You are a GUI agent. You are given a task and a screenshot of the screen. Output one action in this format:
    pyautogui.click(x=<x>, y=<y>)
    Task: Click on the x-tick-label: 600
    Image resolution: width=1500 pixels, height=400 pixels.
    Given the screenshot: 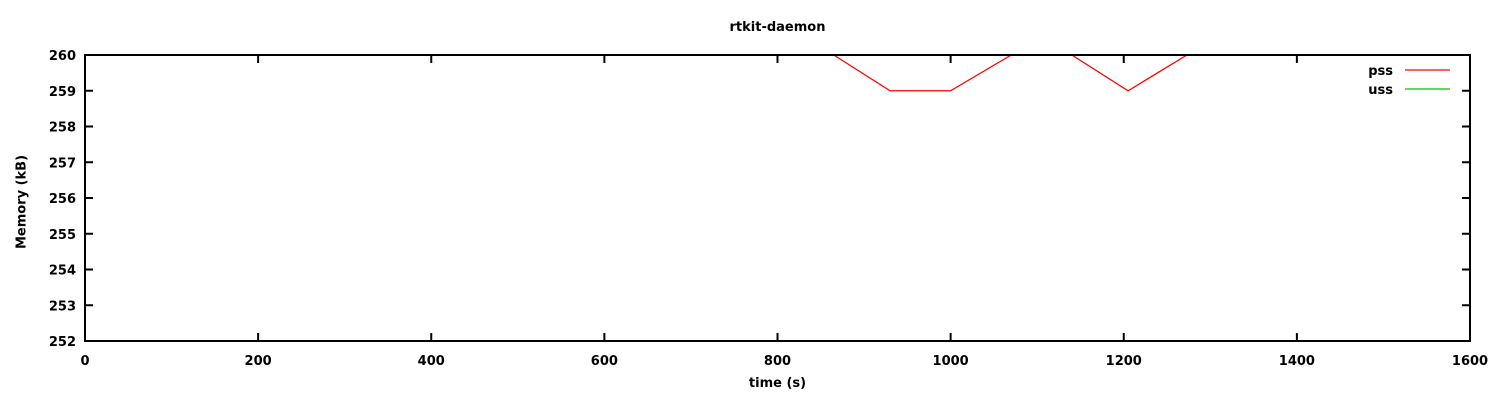 What is the action you would take?
    pyautogui.click(x=604, y=361)
    